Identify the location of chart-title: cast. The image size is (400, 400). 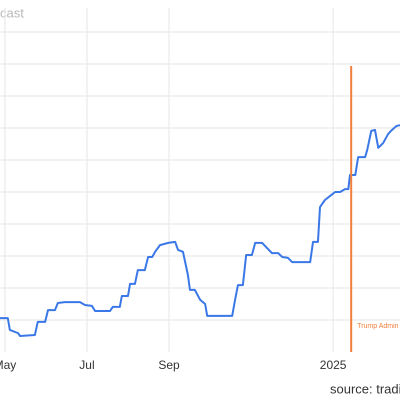
(12, 12).